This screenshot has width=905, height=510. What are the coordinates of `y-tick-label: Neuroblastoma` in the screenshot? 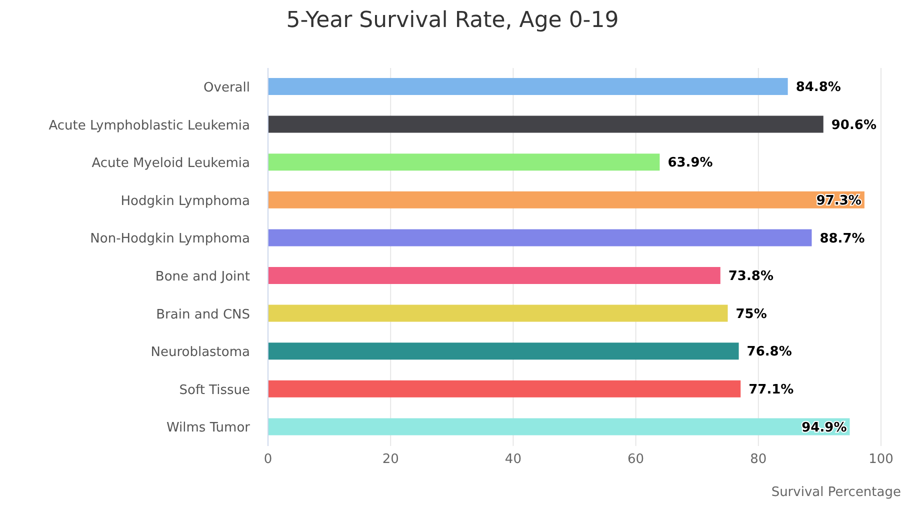 It's located at (200, 352).